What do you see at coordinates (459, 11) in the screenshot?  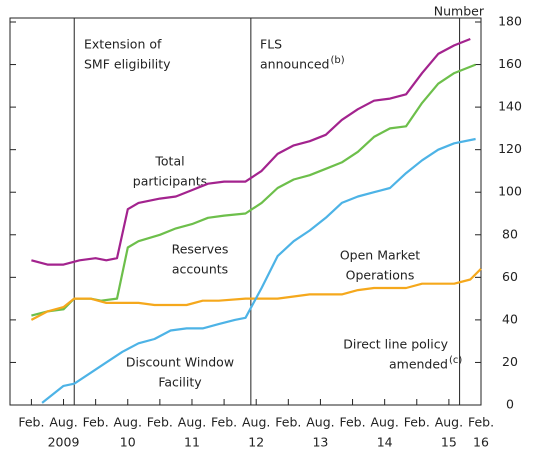 I see `y-axis-label: Number` at bounding box center [459, 11].